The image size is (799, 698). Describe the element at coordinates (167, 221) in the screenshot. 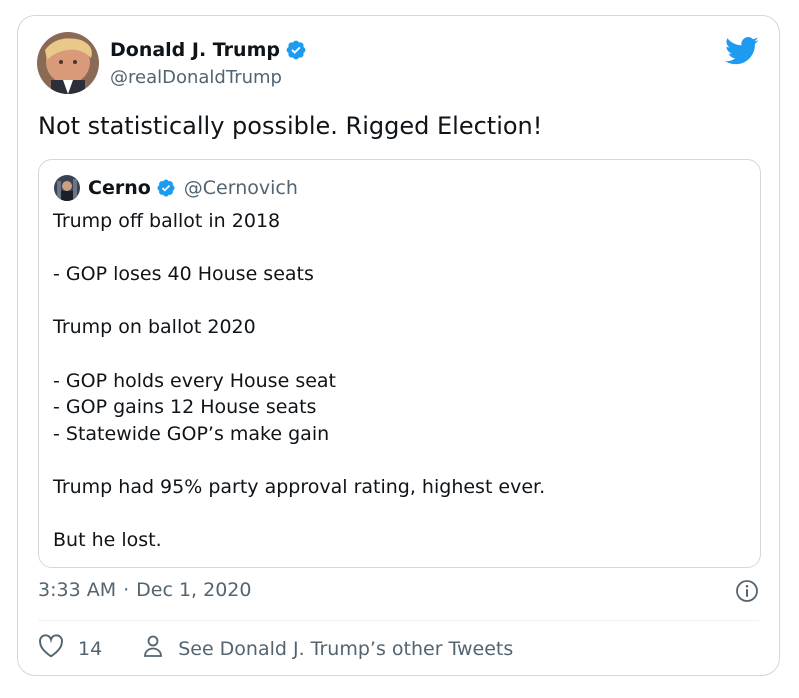

I see `quoted-line: Trump off ballot in 2018` at that location.